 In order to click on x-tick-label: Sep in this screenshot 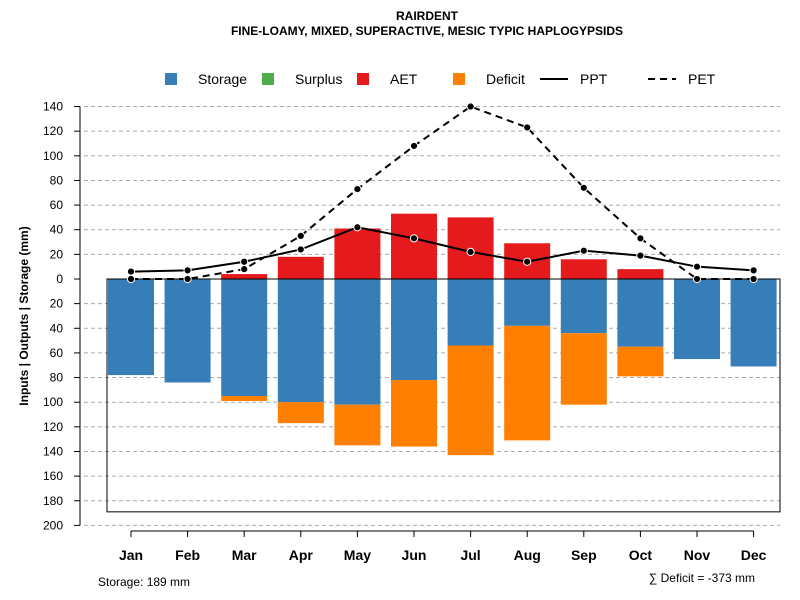, I will do `click(584, 555)`.